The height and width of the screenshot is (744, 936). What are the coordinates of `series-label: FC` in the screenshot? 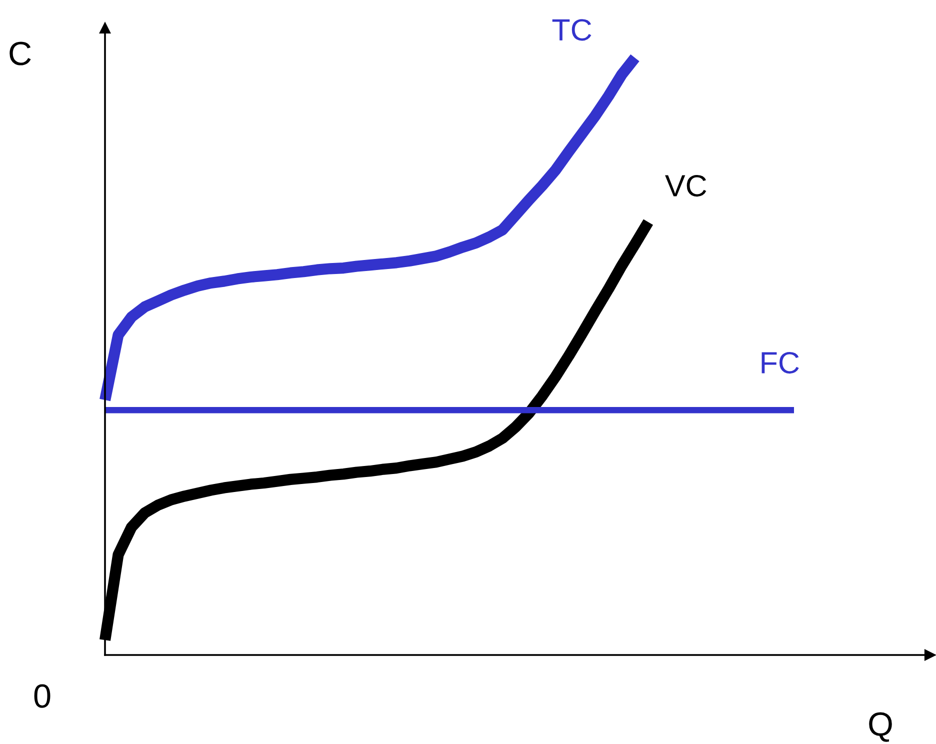 It's located at (780, 363).